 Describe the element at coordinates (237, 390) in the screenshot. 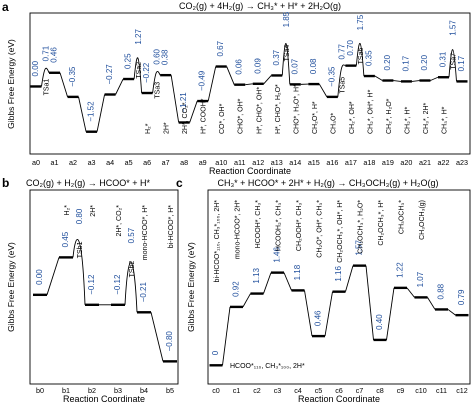

I see `tick-label-c1: c1` at that location.